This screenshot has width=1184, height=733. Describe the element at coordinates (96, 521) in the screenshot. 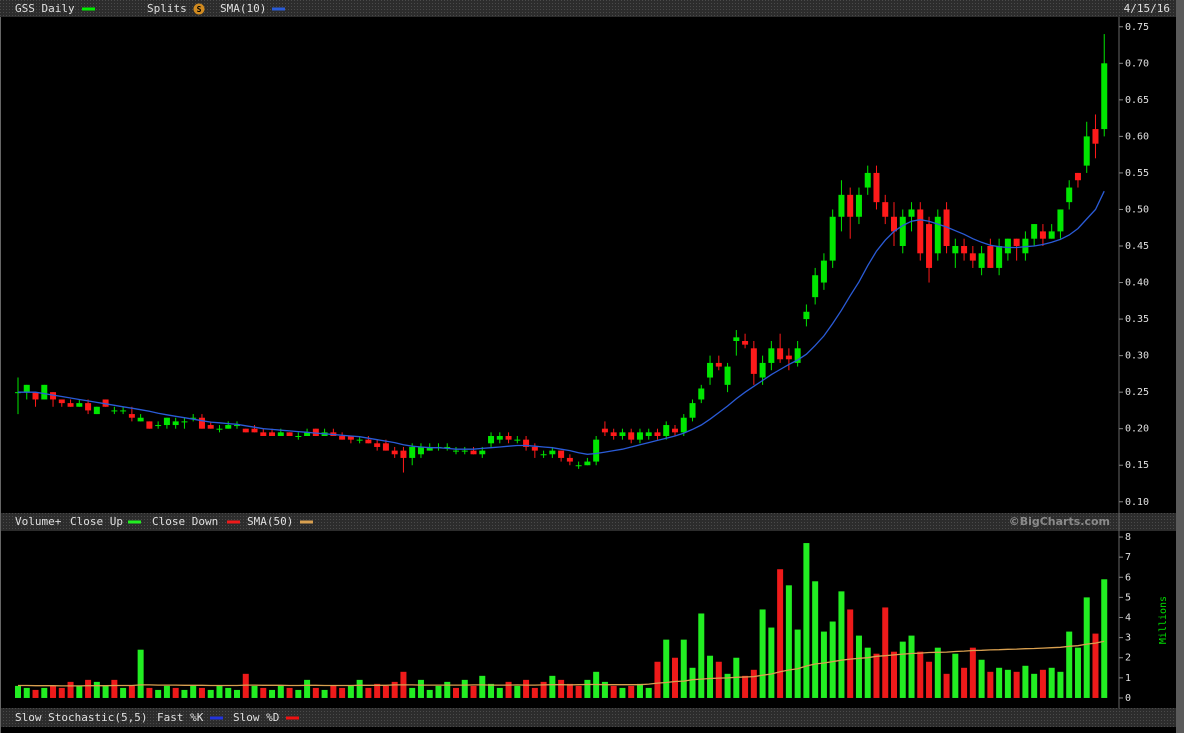

I see `legend-label: Close Up` at that location.